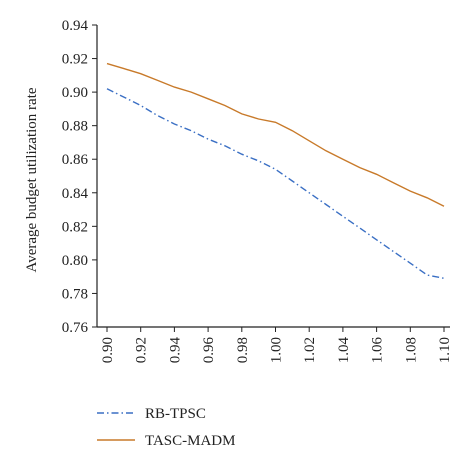  Describe the element at coordinates (75, 328) in the screenshot. I see `y-tick-label: 0.76` at that location.